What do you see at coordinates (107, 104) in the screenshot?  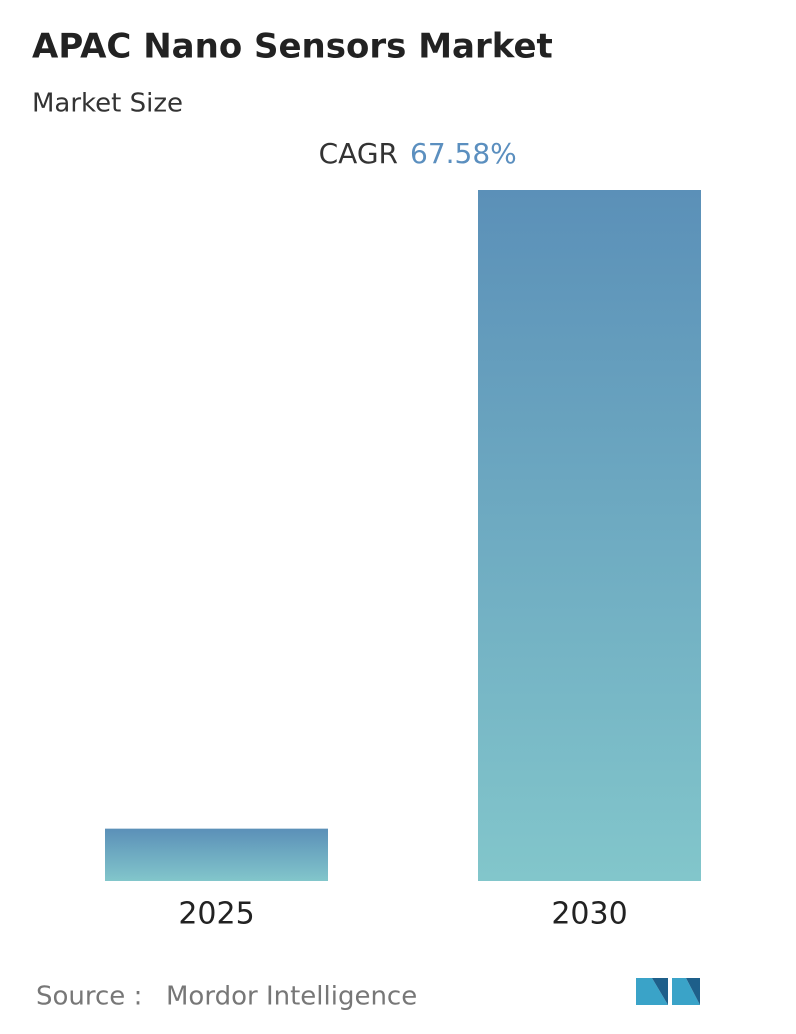 I see `chart-subtitle: Market Size` at bounding box center [107, 104].